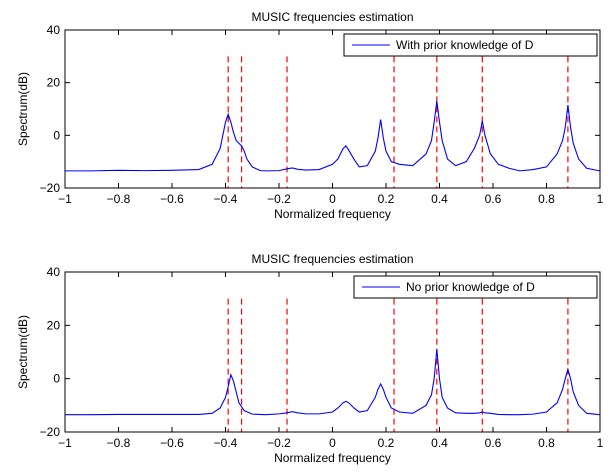  I want to click on legend-entry: No prior knowledge of D, so click(470, 287).